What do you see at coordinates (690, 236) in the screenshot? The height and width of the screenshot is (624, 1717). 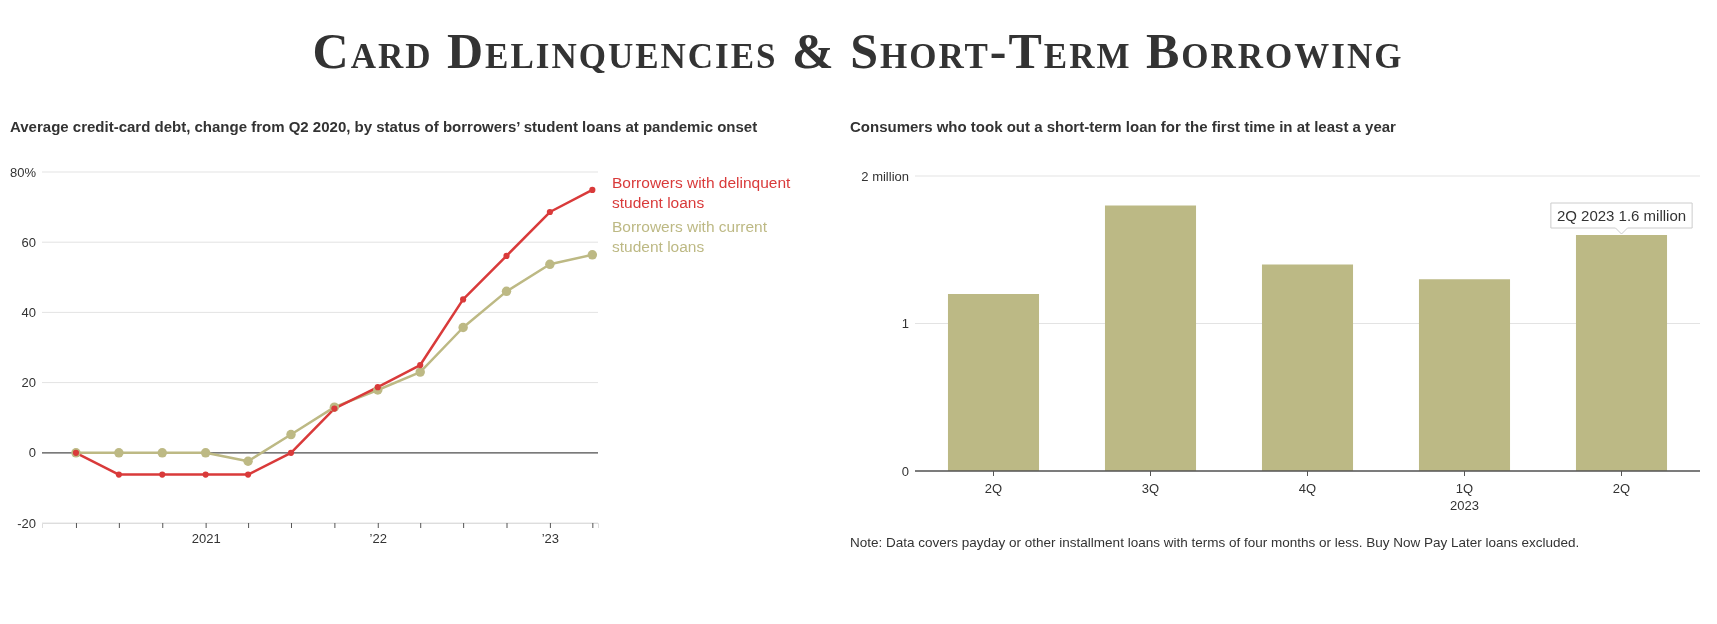 I see `series-label: Borrowers with current student loans` at bounding box center [690, 236].